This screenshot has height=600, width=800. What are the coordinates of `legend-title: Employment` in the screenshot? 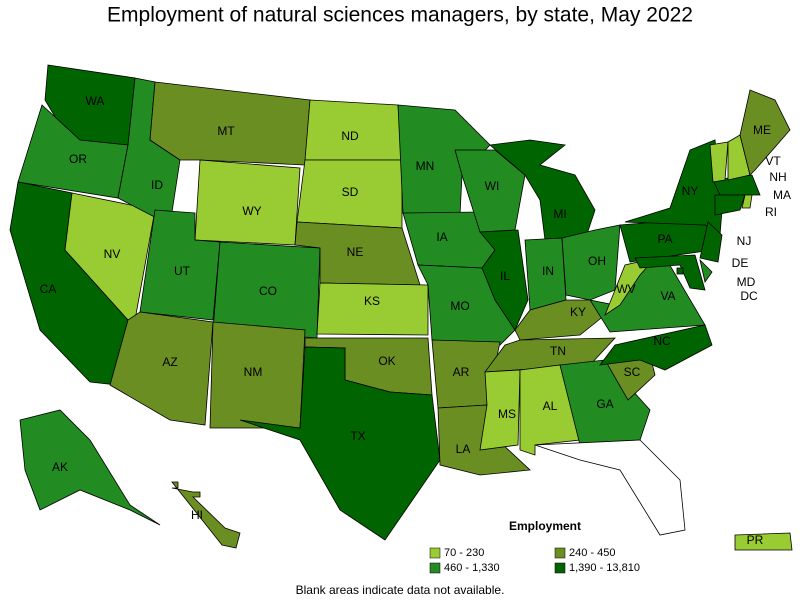 It's located at (545, 526).